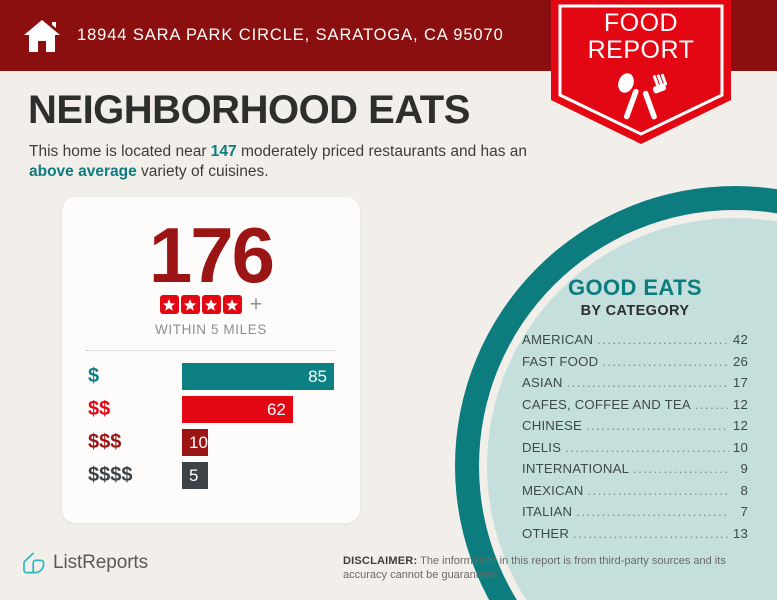  I want to click on category-count: 9, so click(744, 468).